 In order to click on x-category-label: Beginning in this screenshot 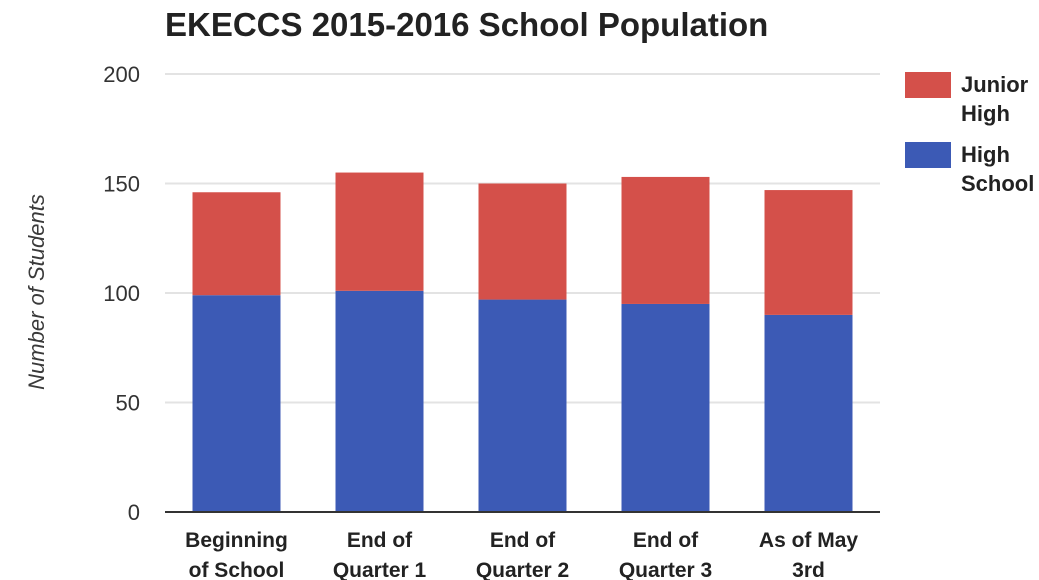, I will do `click(236, 540)`.